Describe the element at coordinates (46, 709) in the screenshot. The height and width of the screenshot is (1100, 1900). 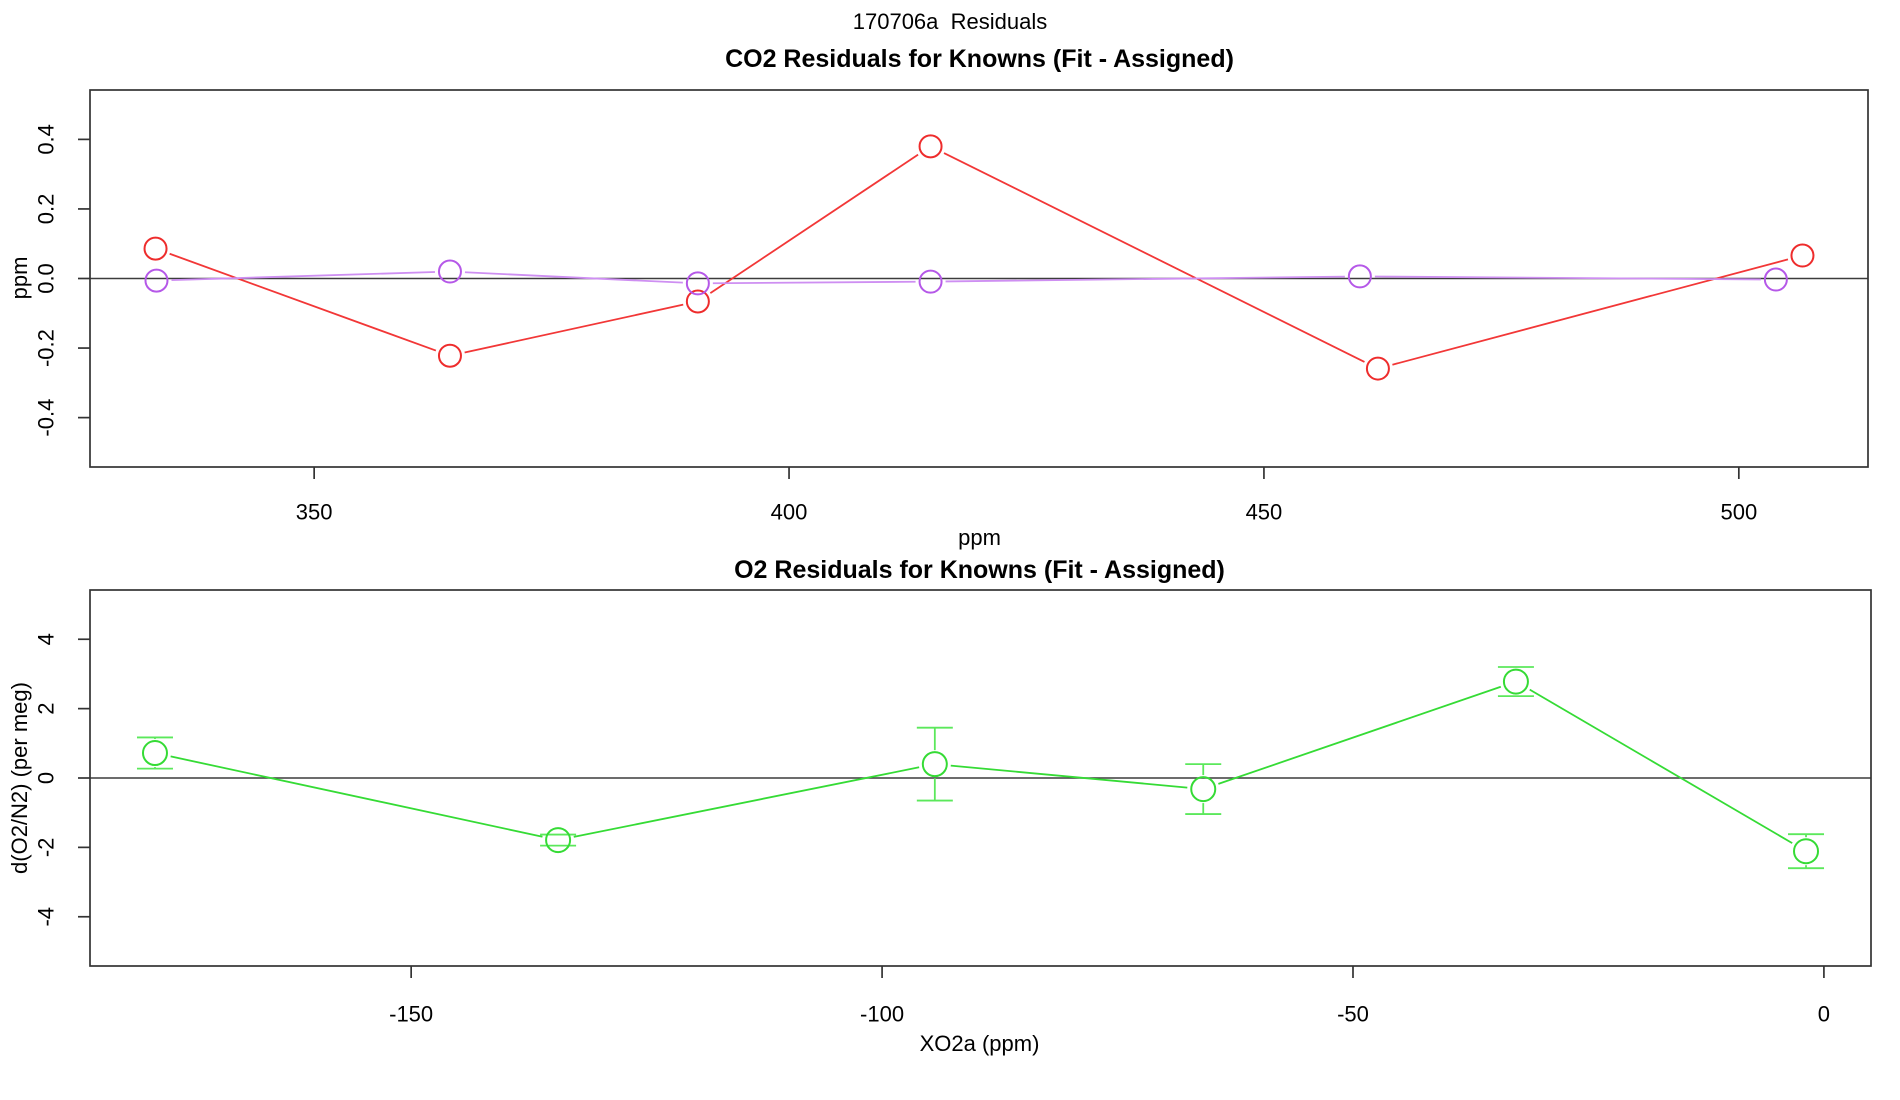
I see `y-tick-label: 2` at that location.